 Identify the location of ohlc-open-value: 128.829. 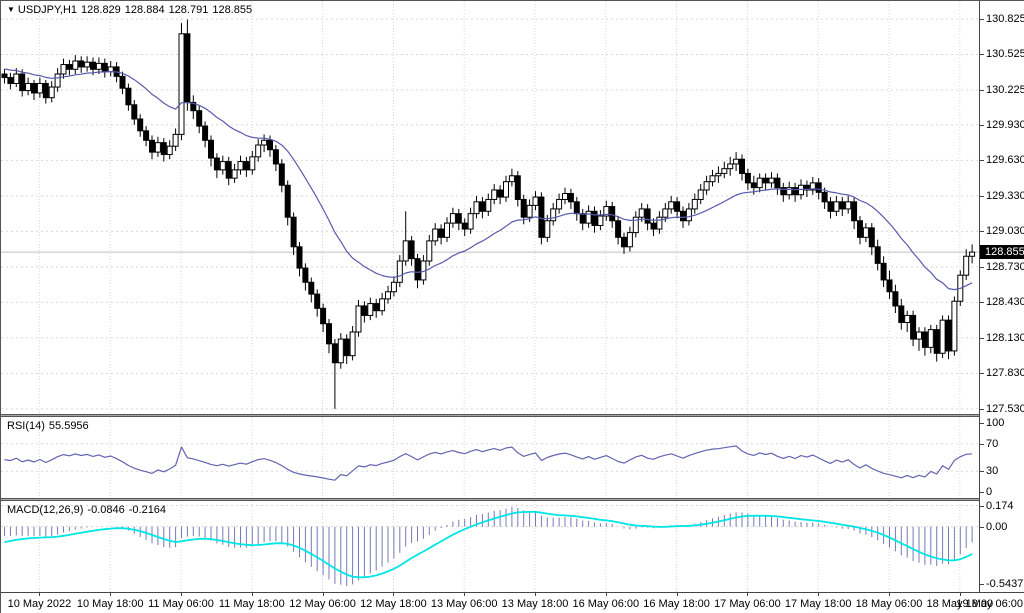
(101, 10).